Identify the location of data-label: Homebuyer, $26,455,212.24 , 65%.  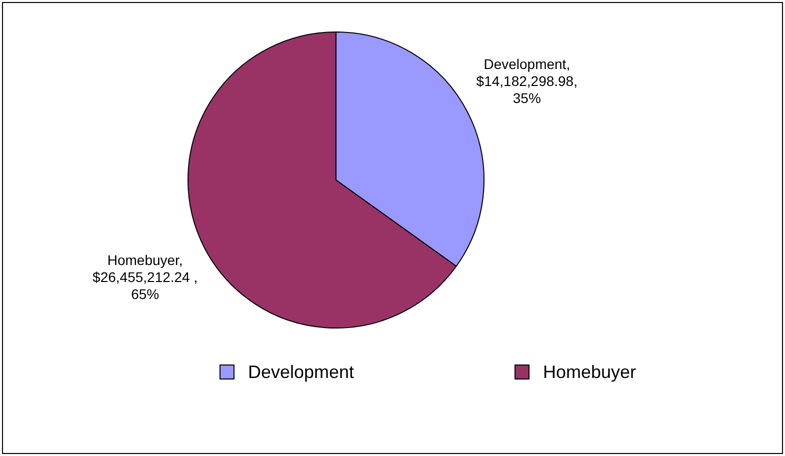
(145, 277).